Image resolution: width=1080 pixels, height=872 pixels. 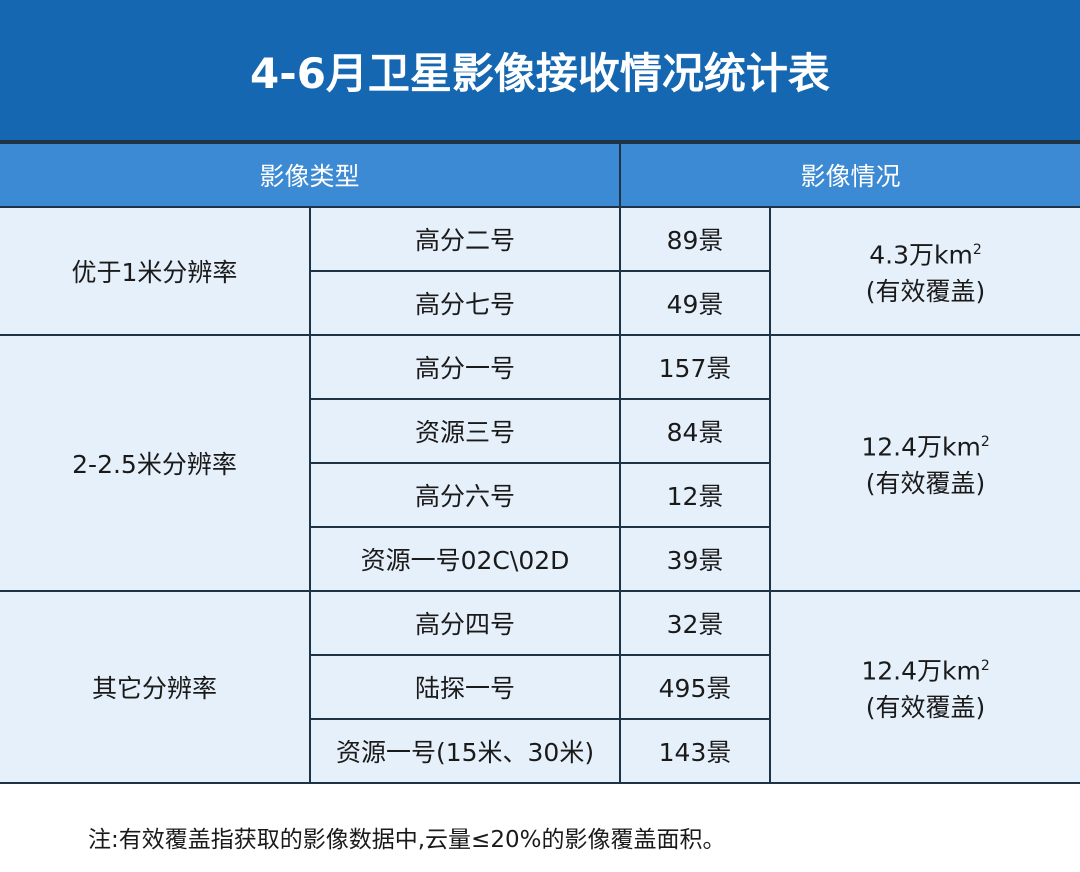 What do you see at coordinates (465, 623) in the screenshot?
I see `satellite-cell: 高分四号` at bounding box center [465, 623].